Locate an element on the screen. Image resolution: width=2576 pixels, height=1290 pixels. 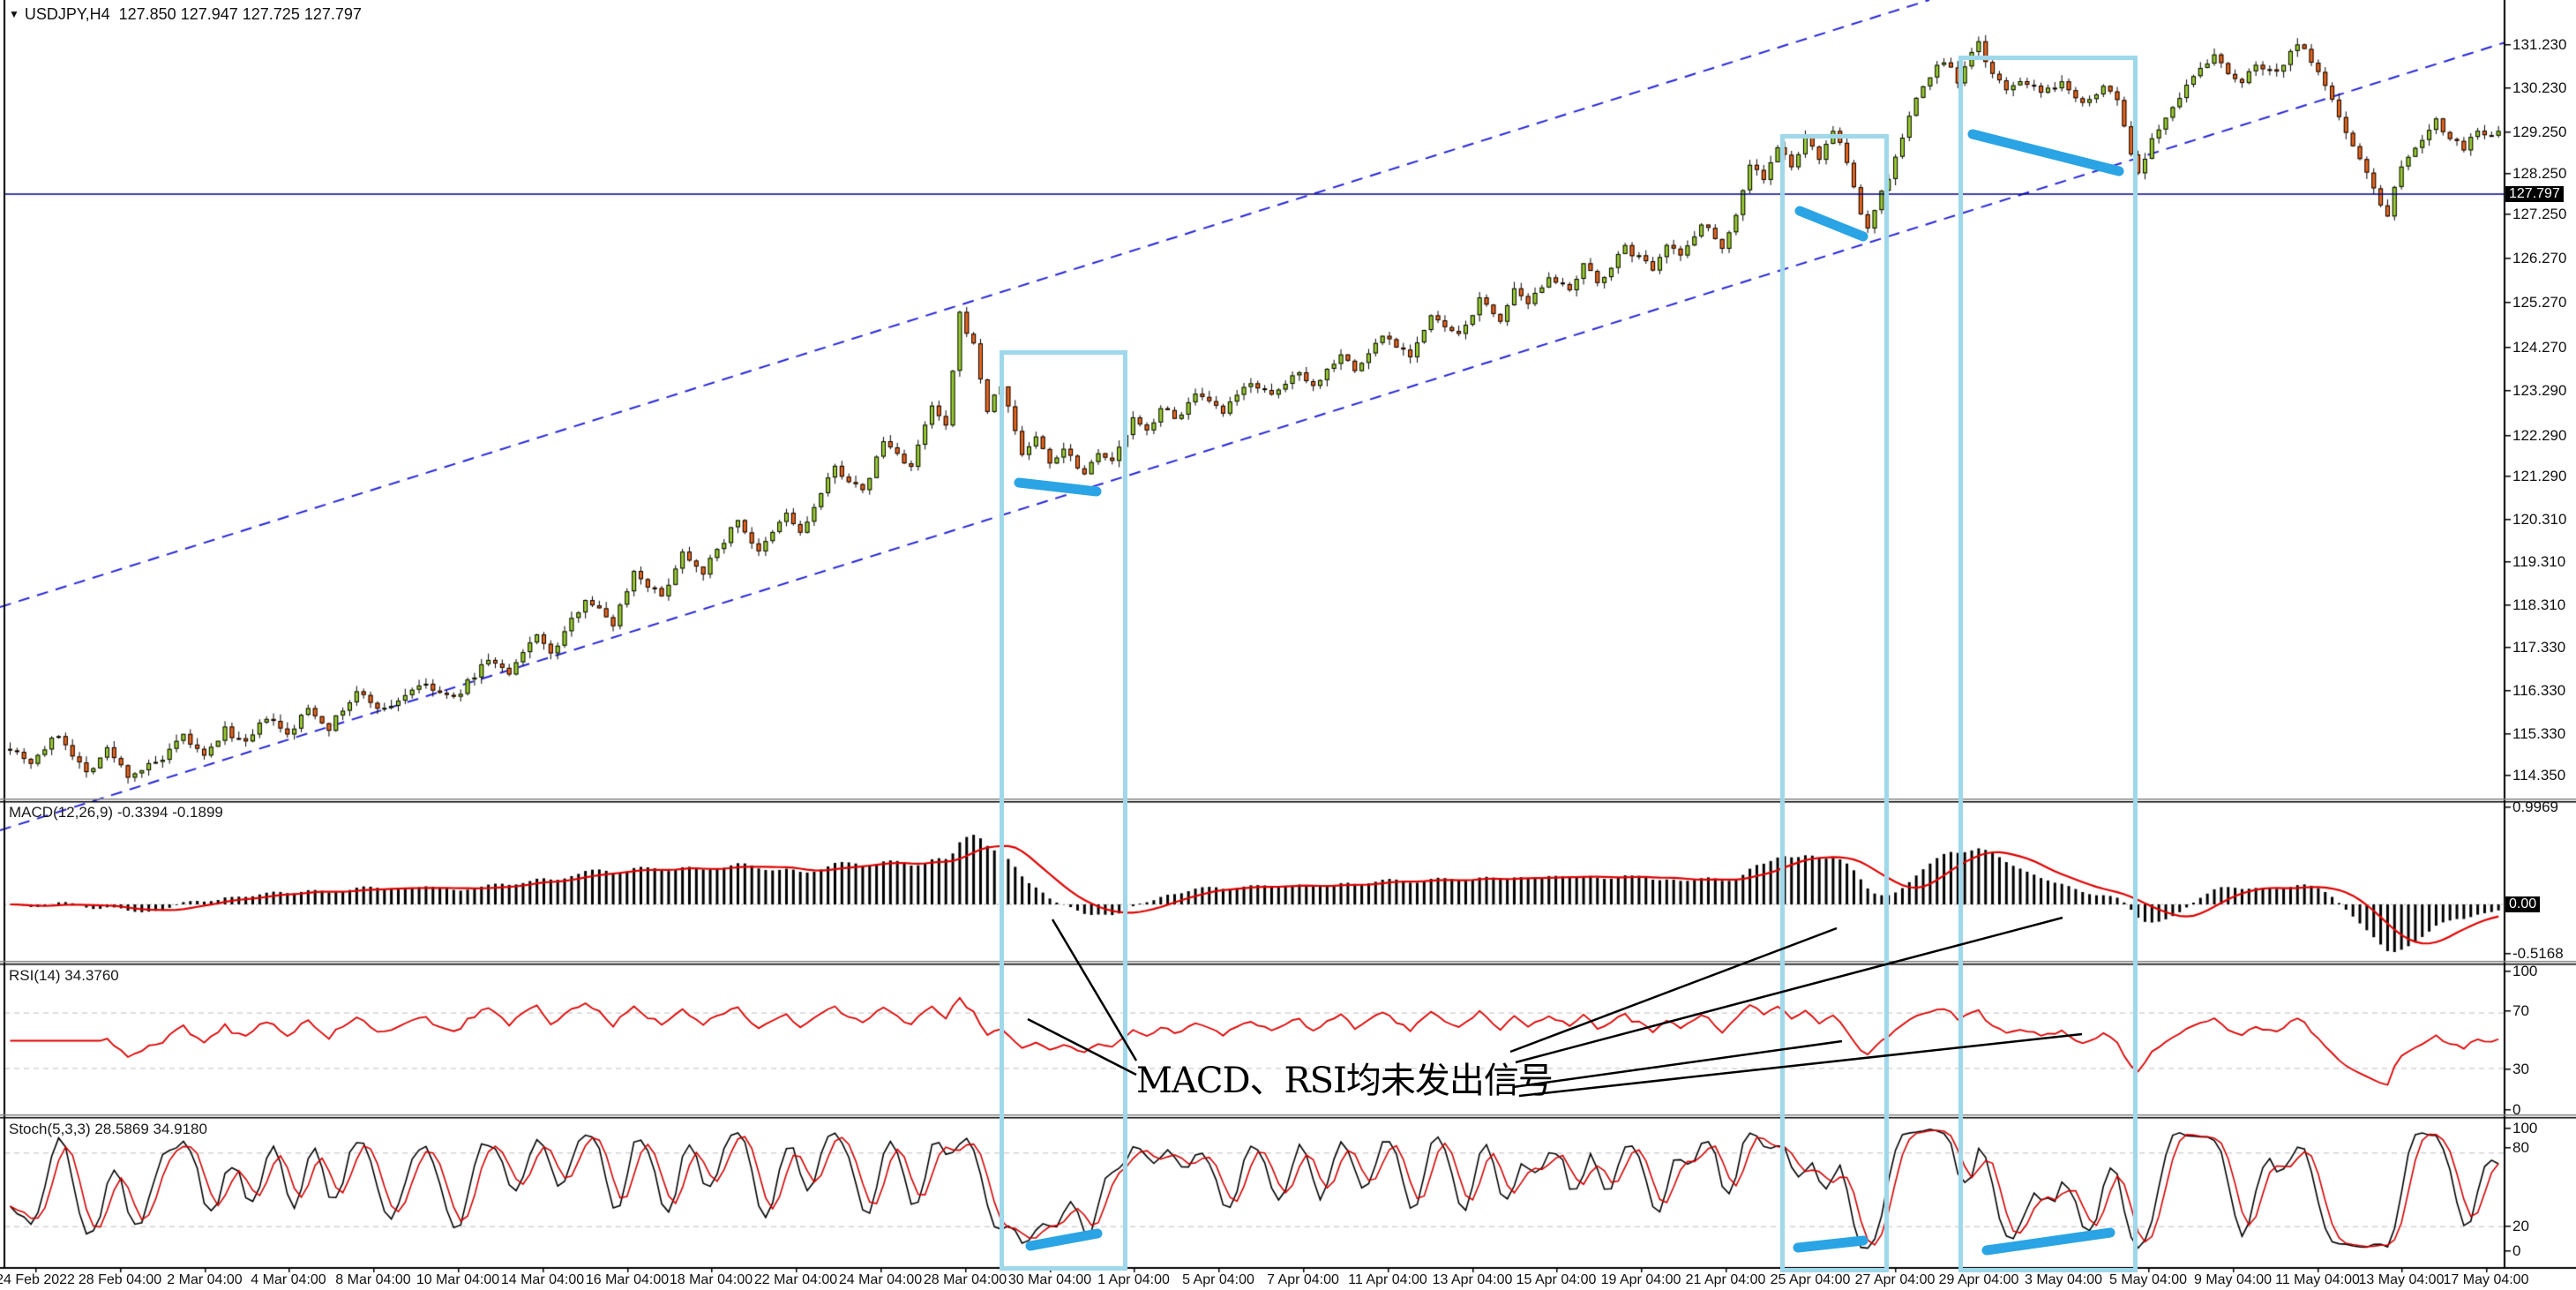
price-axis-label: 114.350 is located at coordinates (2539, 775).